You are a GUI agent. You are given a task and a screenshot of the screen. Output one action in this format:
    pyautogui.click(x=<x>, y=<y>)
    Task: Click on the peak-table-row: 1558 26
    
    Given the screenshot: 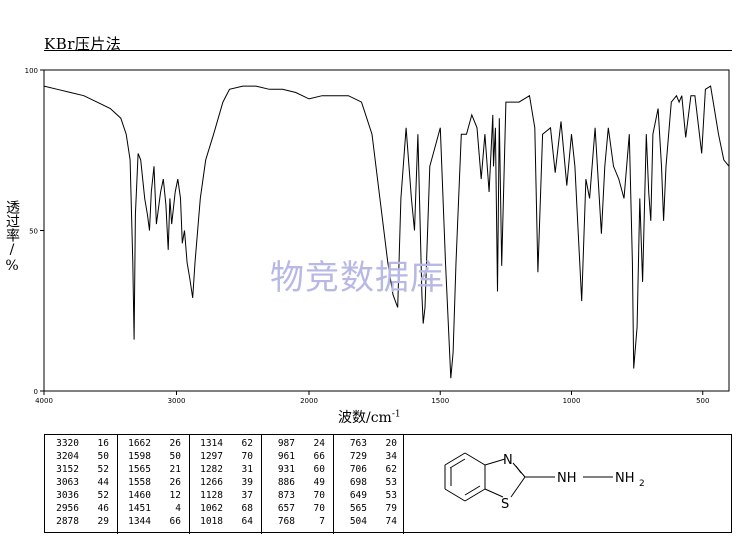 What is the action you would take?
    pyautogui.click(x=153, y=482)
    